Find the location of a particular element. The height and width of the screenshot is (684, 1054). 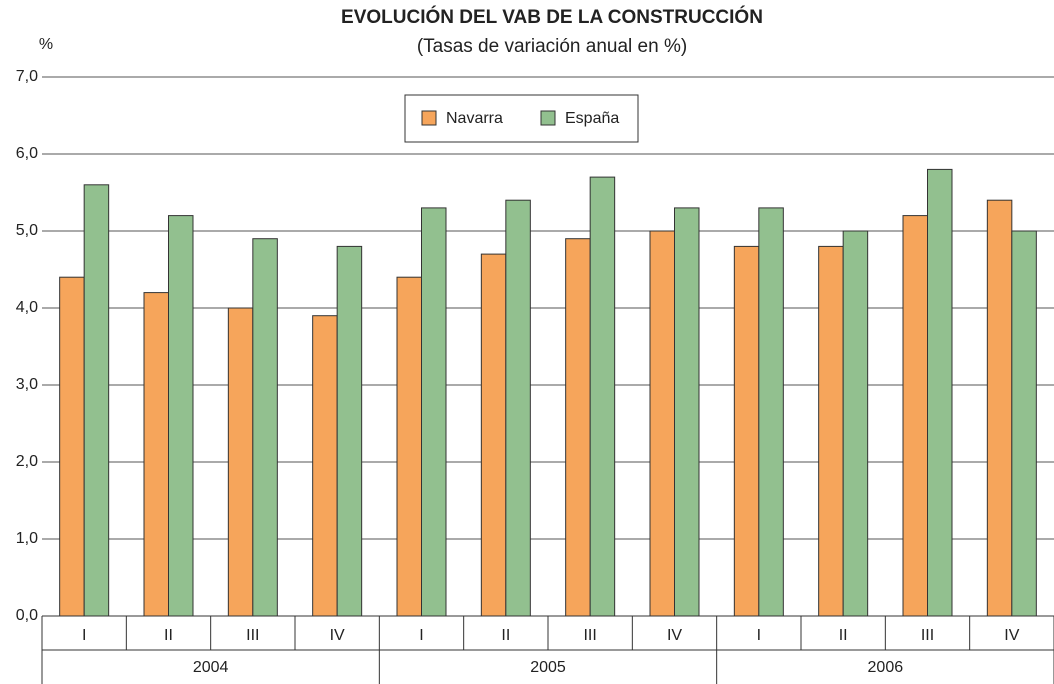

chart-subtitle: (Tasas de variación anual en %) is located at coordinates (552, 46).